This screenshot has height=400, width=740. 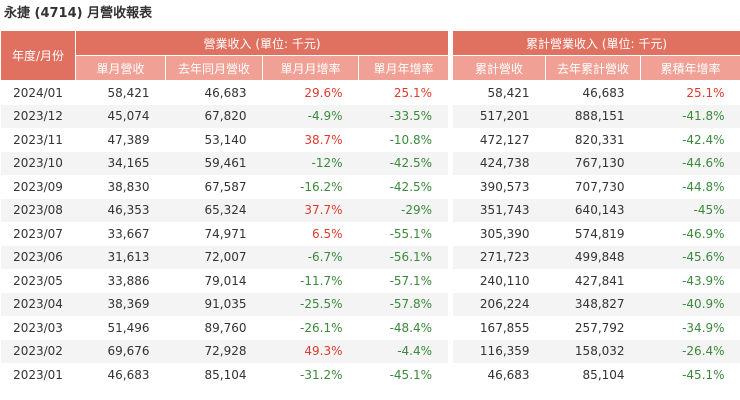 What do you see at coordinates (497, 281) in the screenshot?
I see `value-cell: 240,110` at bounding box center [497, 281].